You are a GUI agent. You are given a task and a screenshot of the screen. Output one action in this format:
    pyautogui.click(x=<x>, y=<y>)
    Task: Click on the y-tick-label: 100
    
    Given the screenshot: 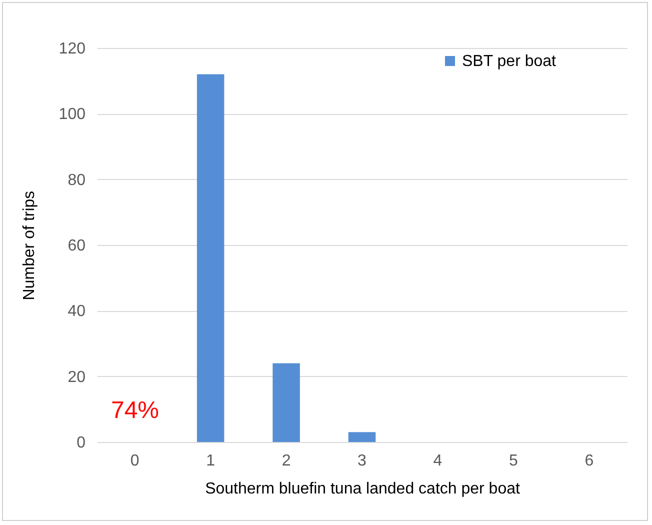 What is the action you would take?
    pyautogui.click(x=72, y=115)
    